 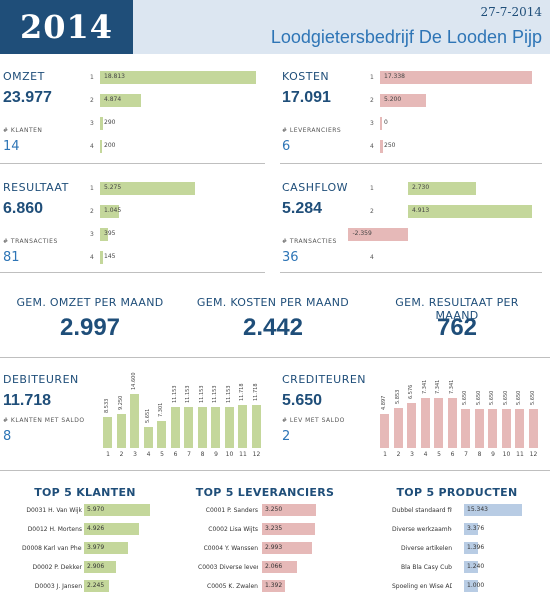 I want to click on debiteuren-count: 8, so click(x=7, y=436).